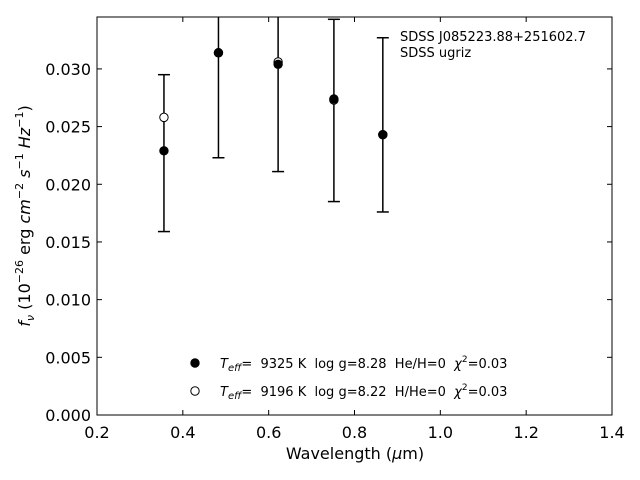 This screenshot has width=640, height=480. I want to click on x-tick-label: 1.0, so click(440, 432).